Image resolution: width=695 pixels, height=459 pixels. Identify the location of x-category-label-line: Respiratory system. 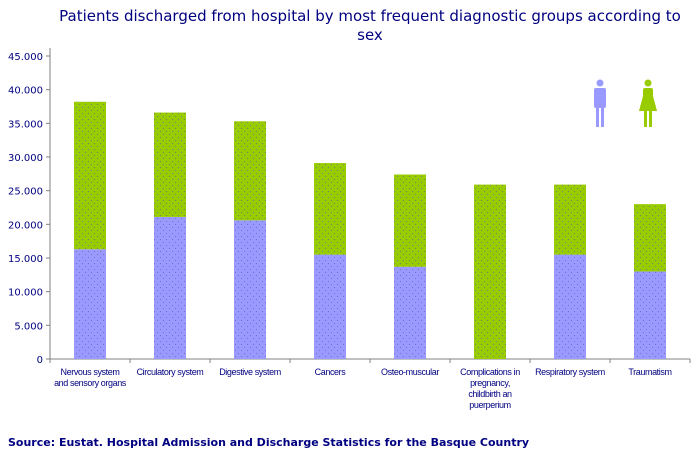
(570, 372).